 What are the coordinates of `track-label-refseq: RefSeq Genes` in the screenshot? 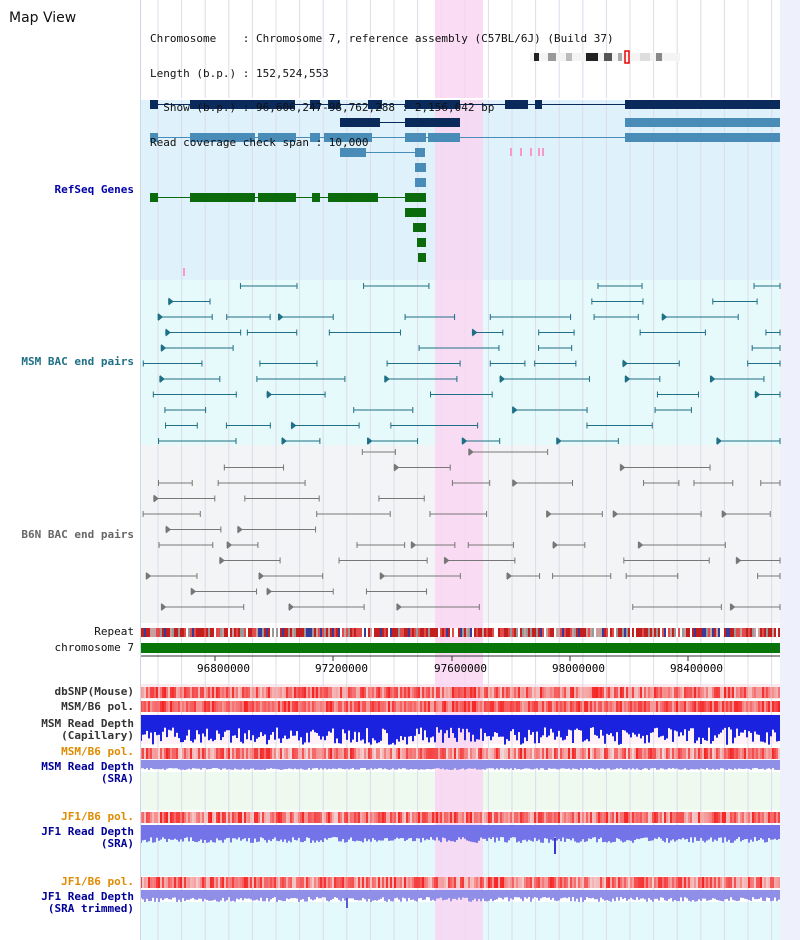 It's located at (94, 189).